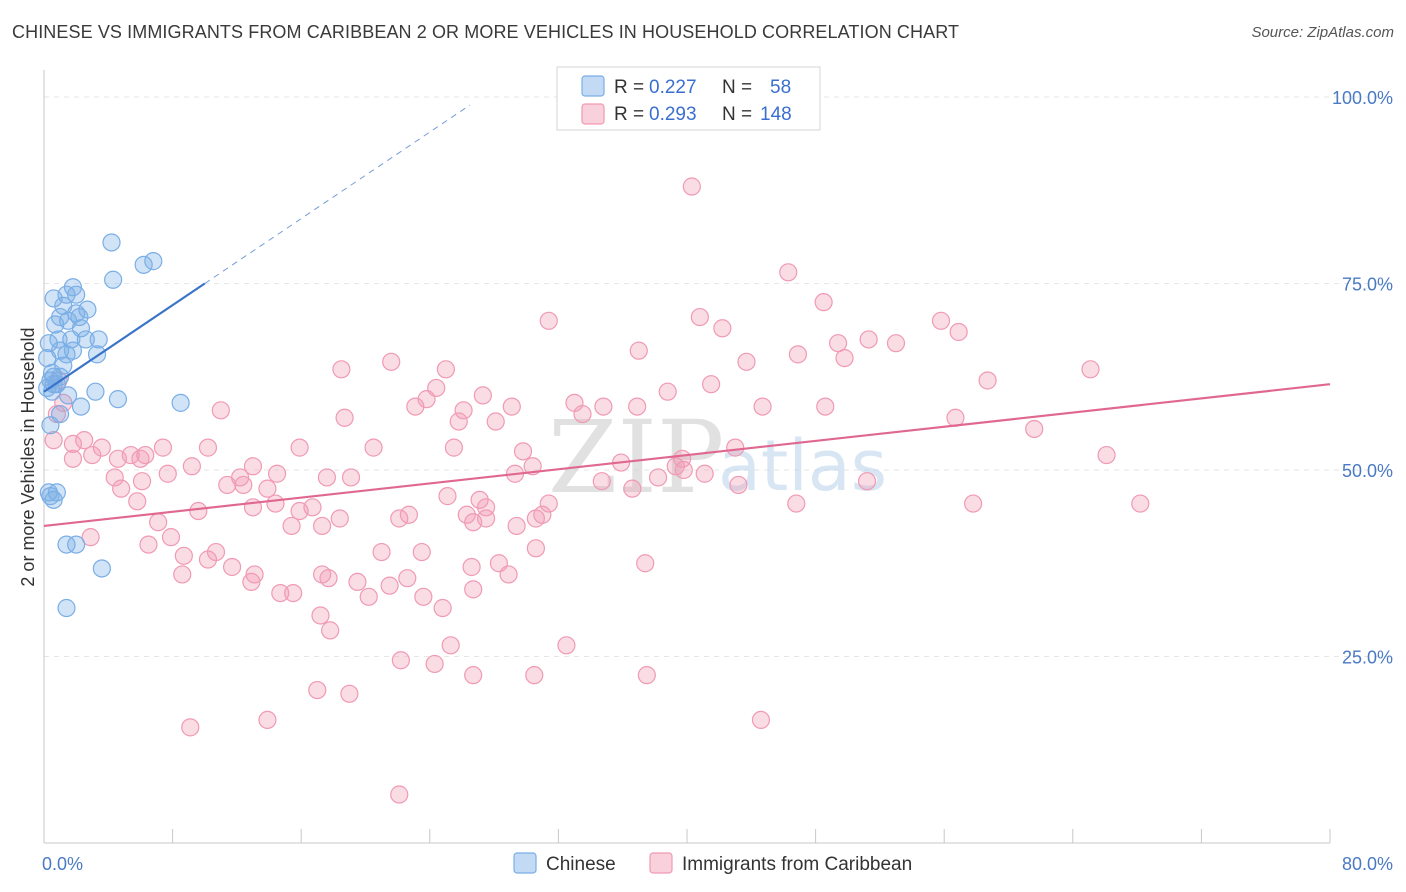 This screenshot has width=1406, height=892. Describe the element at coordinates (62, 864) in the screenshot. I see `x-tick-label-min: 0.0%` at that location.